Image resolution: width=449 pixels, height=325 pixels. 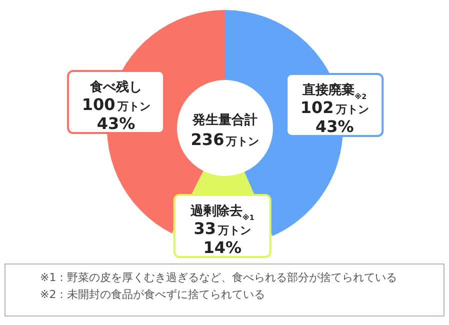 I want to click on slice-label: 食べ残し, so click(x=115, y=88).